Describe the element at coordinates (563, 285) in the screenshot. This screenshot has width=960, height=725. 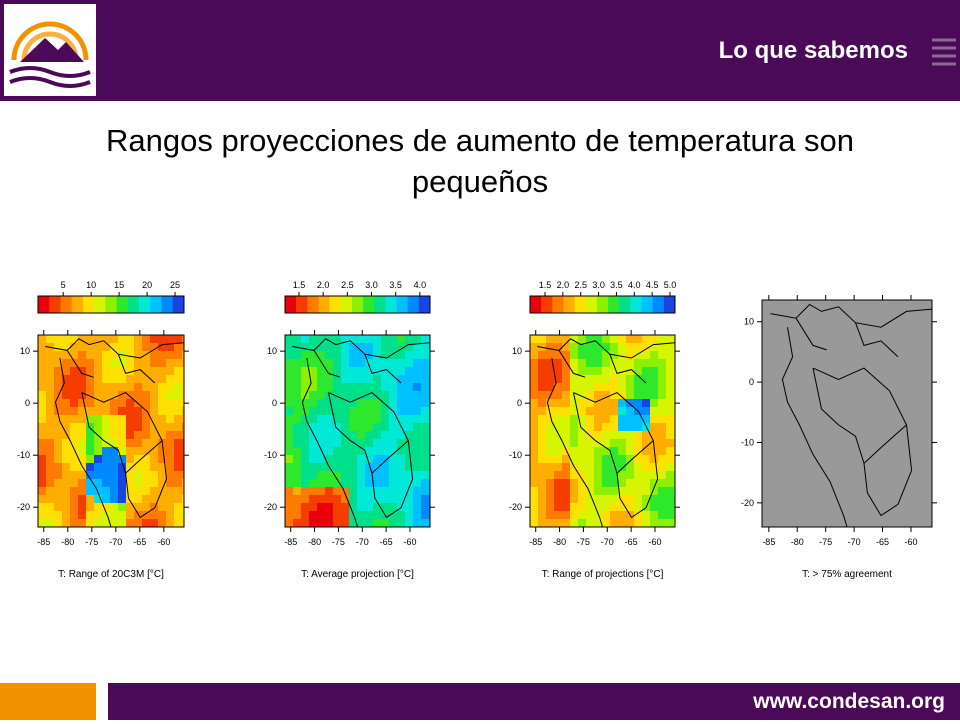
I see `colorbar-tick-label: 2.0` at that location.